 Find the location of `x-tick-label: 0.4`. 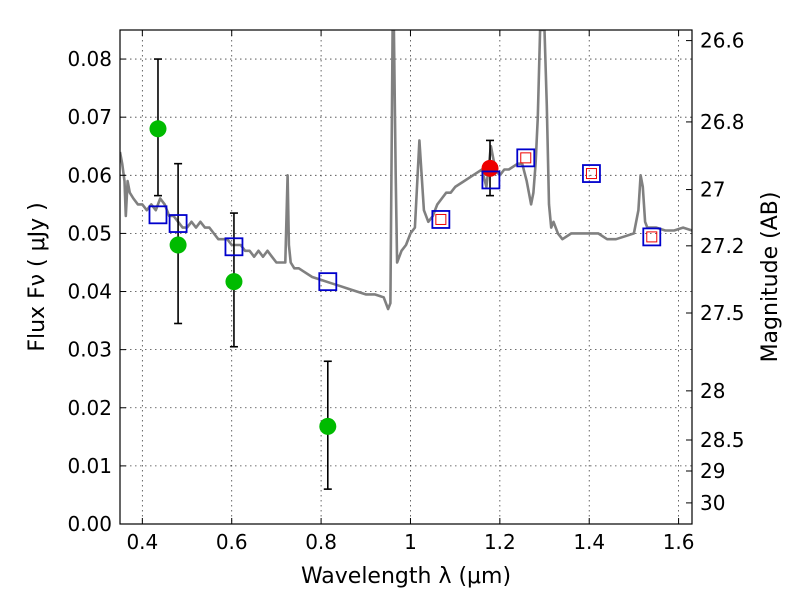

x-tick-label: 0.4 is located at coordinates (142, 542).